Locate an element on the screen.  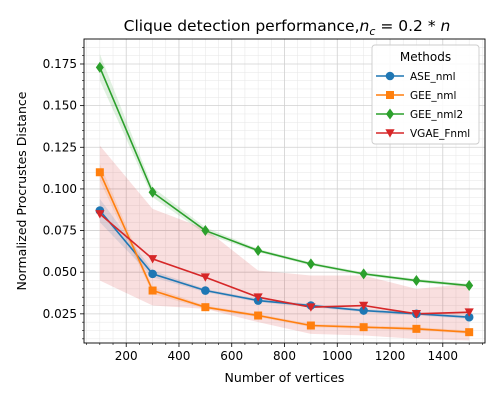
title-n: n is located at coordinates (365, 26).